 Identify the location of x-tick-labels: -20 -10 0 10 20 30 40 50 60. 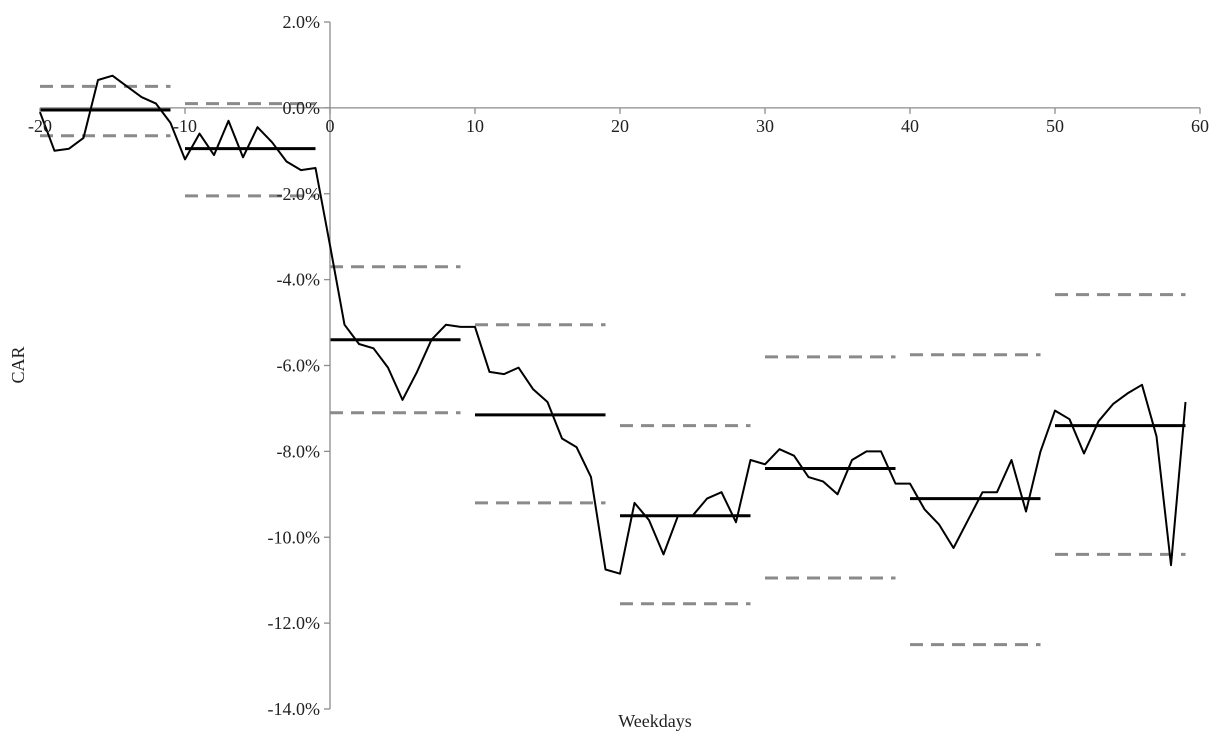
(618, 126).